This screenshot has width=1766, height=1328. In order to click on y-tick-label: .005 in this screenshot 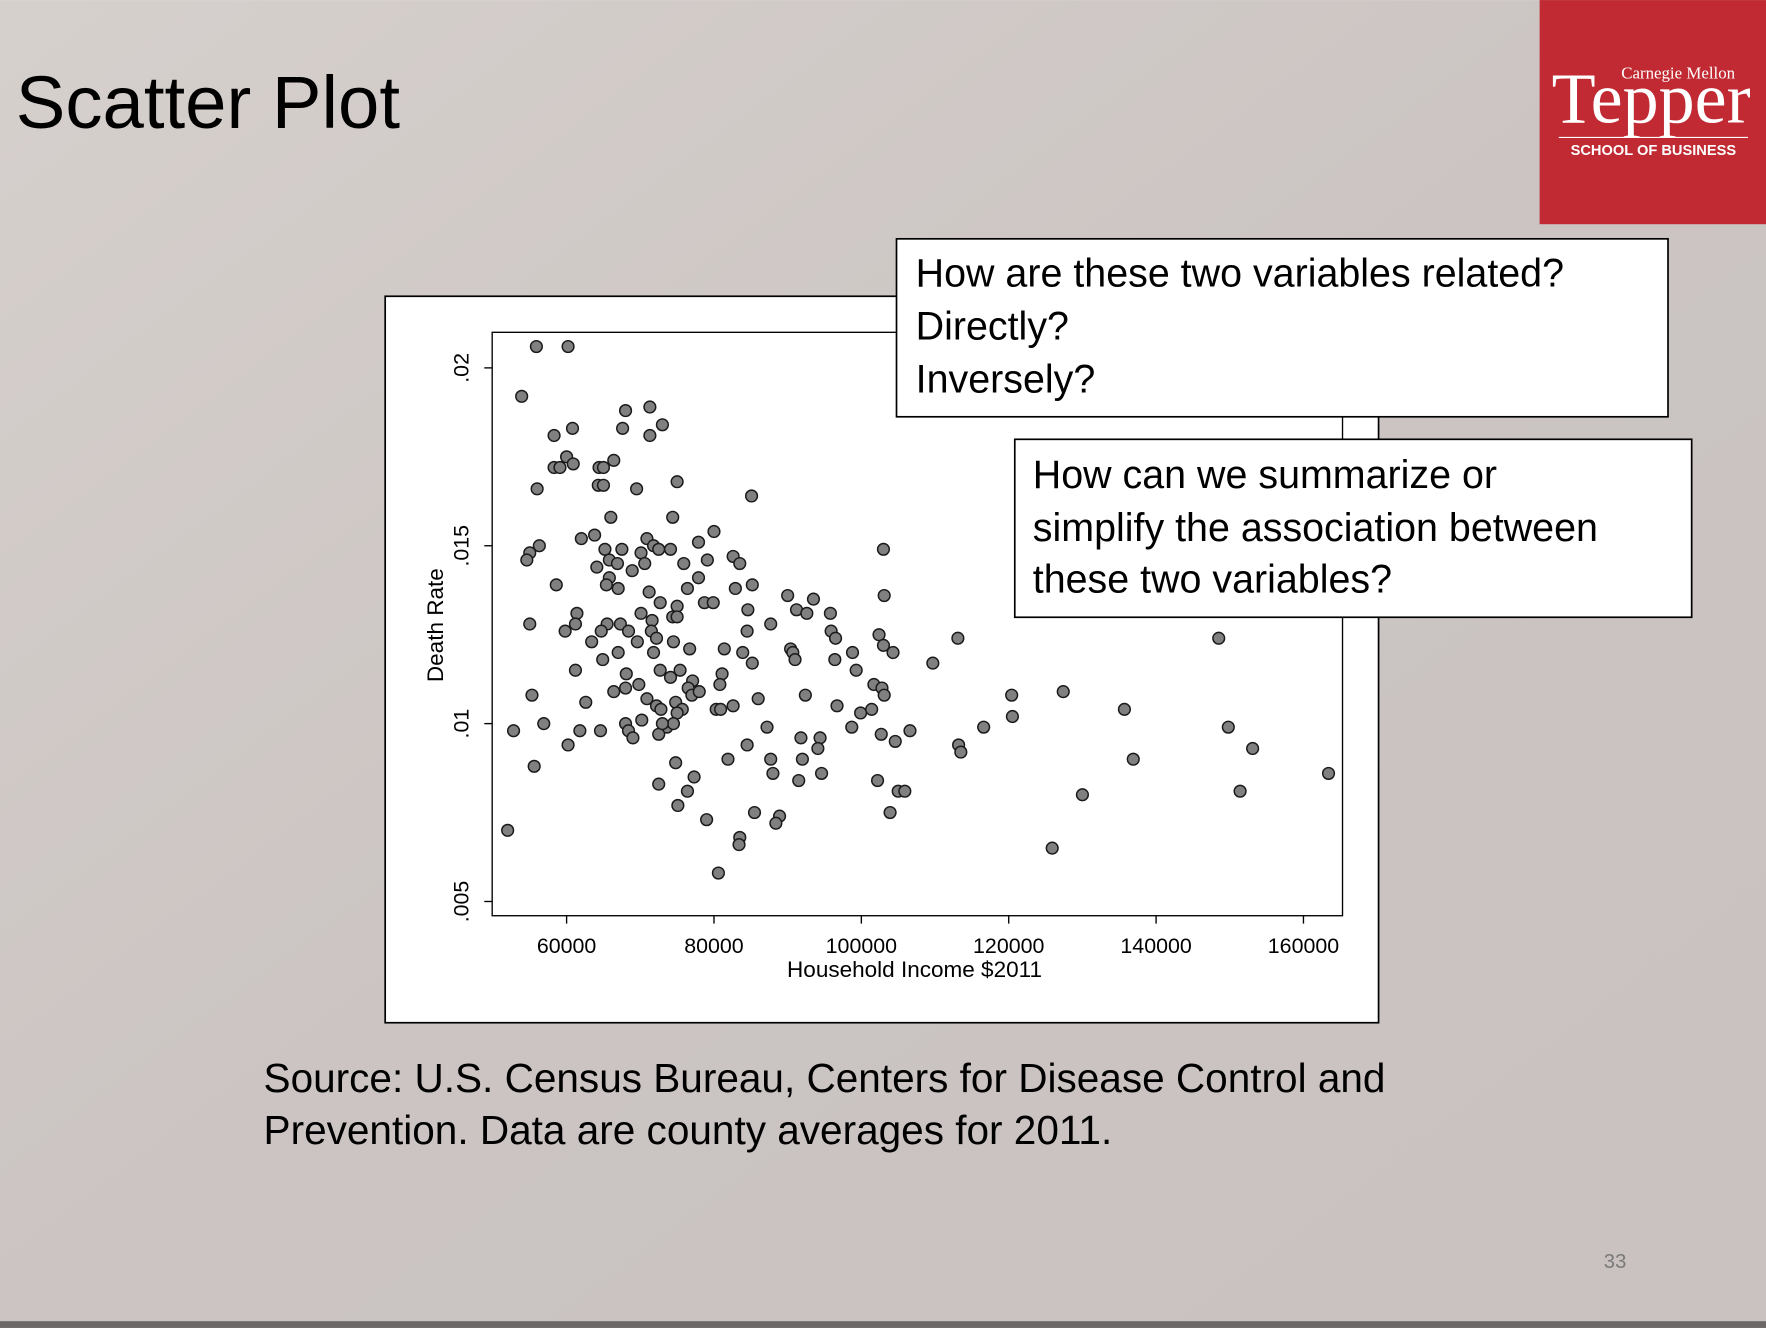, I will do `click(462, 902)`.